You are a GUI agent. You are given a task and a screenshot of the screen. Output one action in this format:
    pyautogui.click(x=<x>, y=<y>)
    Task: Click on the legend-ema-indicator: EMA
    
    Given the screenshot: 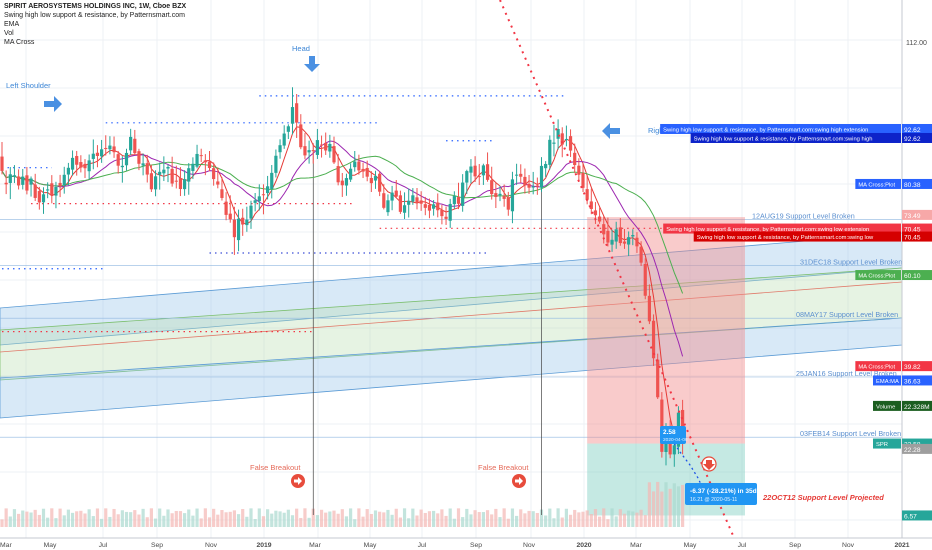 What is the action you would take?
    pyautogui.click(x=12, y=24)
    